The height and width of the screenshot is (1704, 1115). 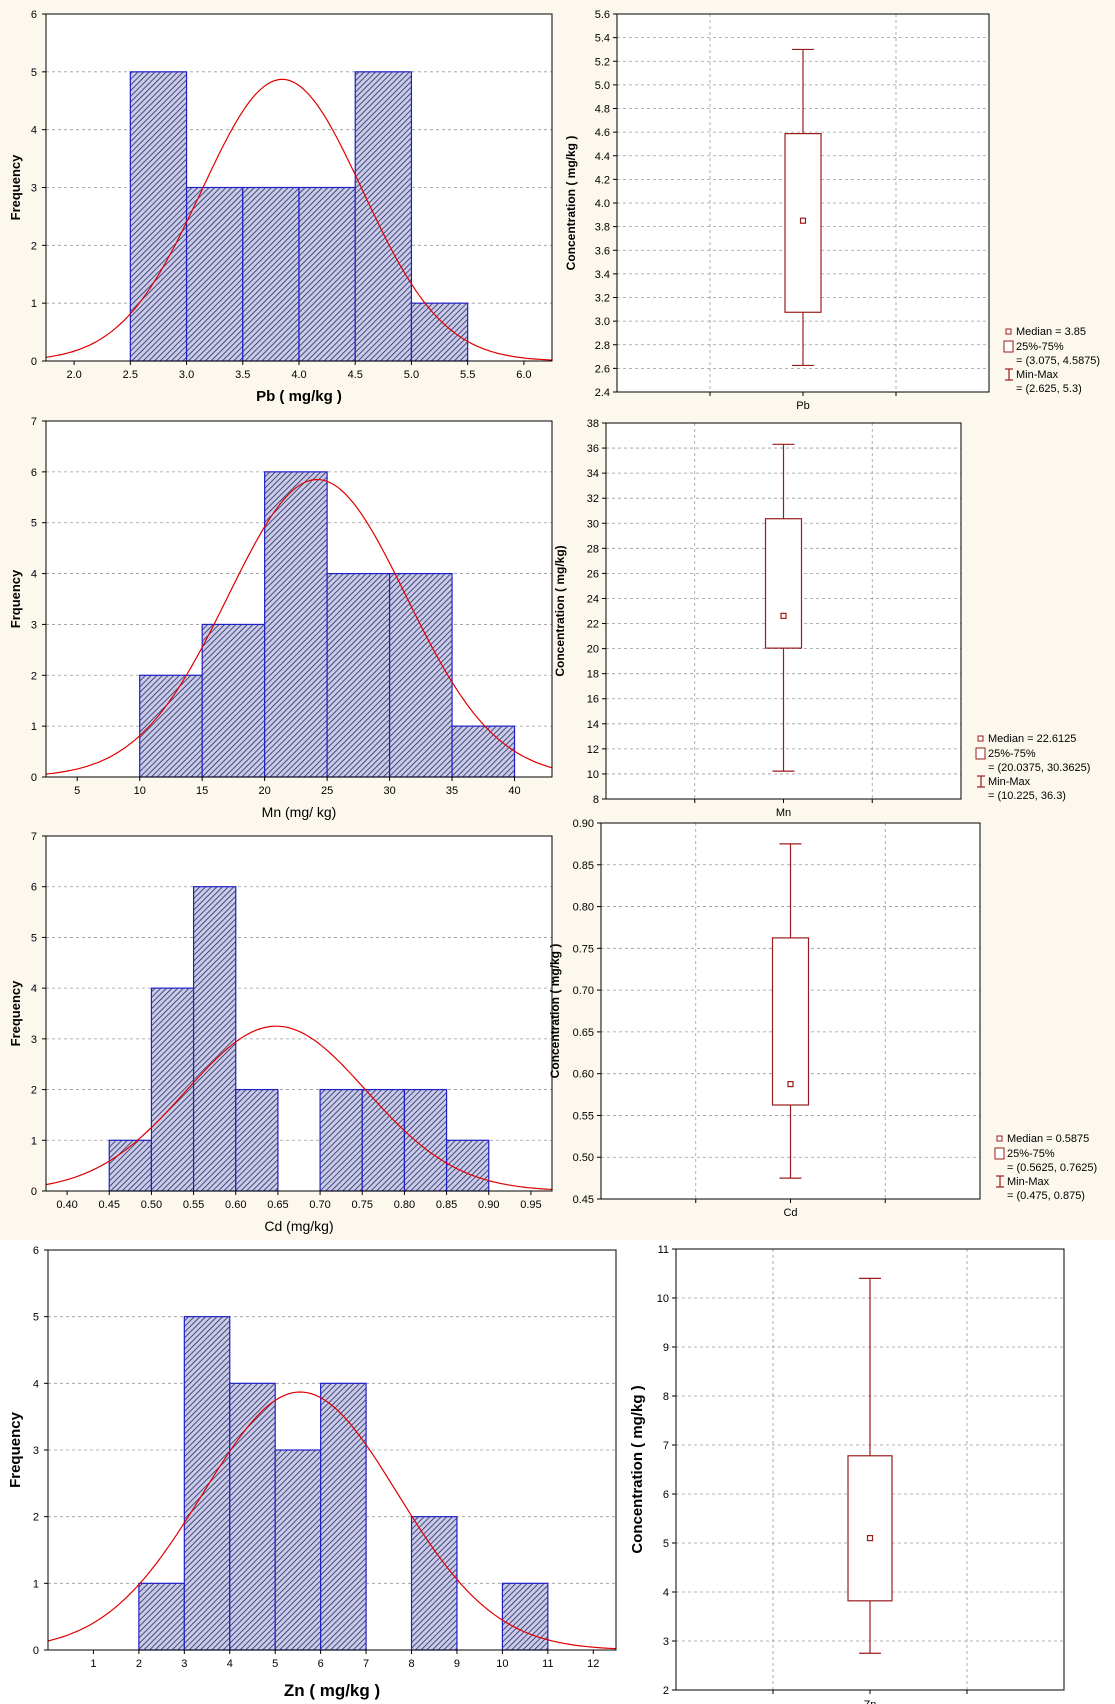 What do you see at coordinates (999, 1138) in the screenshot?
I see `legend-median-icon` at bounding box center [999, 1138].